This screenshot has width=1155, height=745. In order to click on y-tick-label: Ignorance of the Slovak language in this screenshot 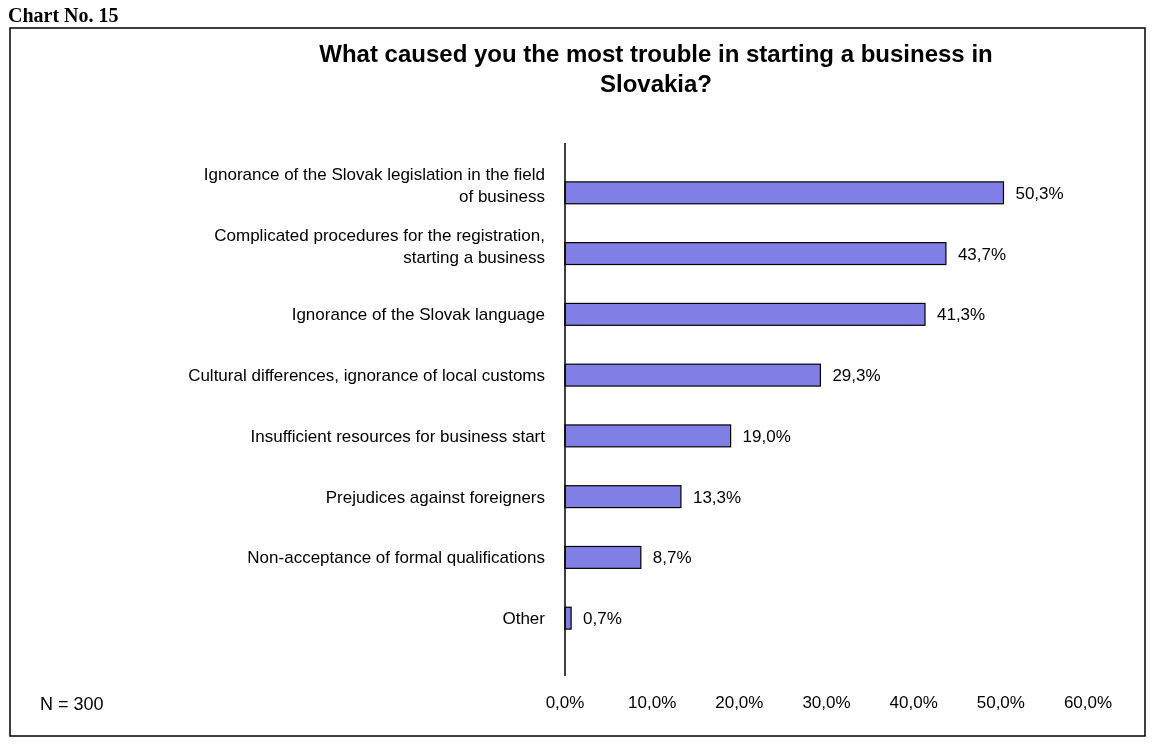, I will do `click(418, 315)`.